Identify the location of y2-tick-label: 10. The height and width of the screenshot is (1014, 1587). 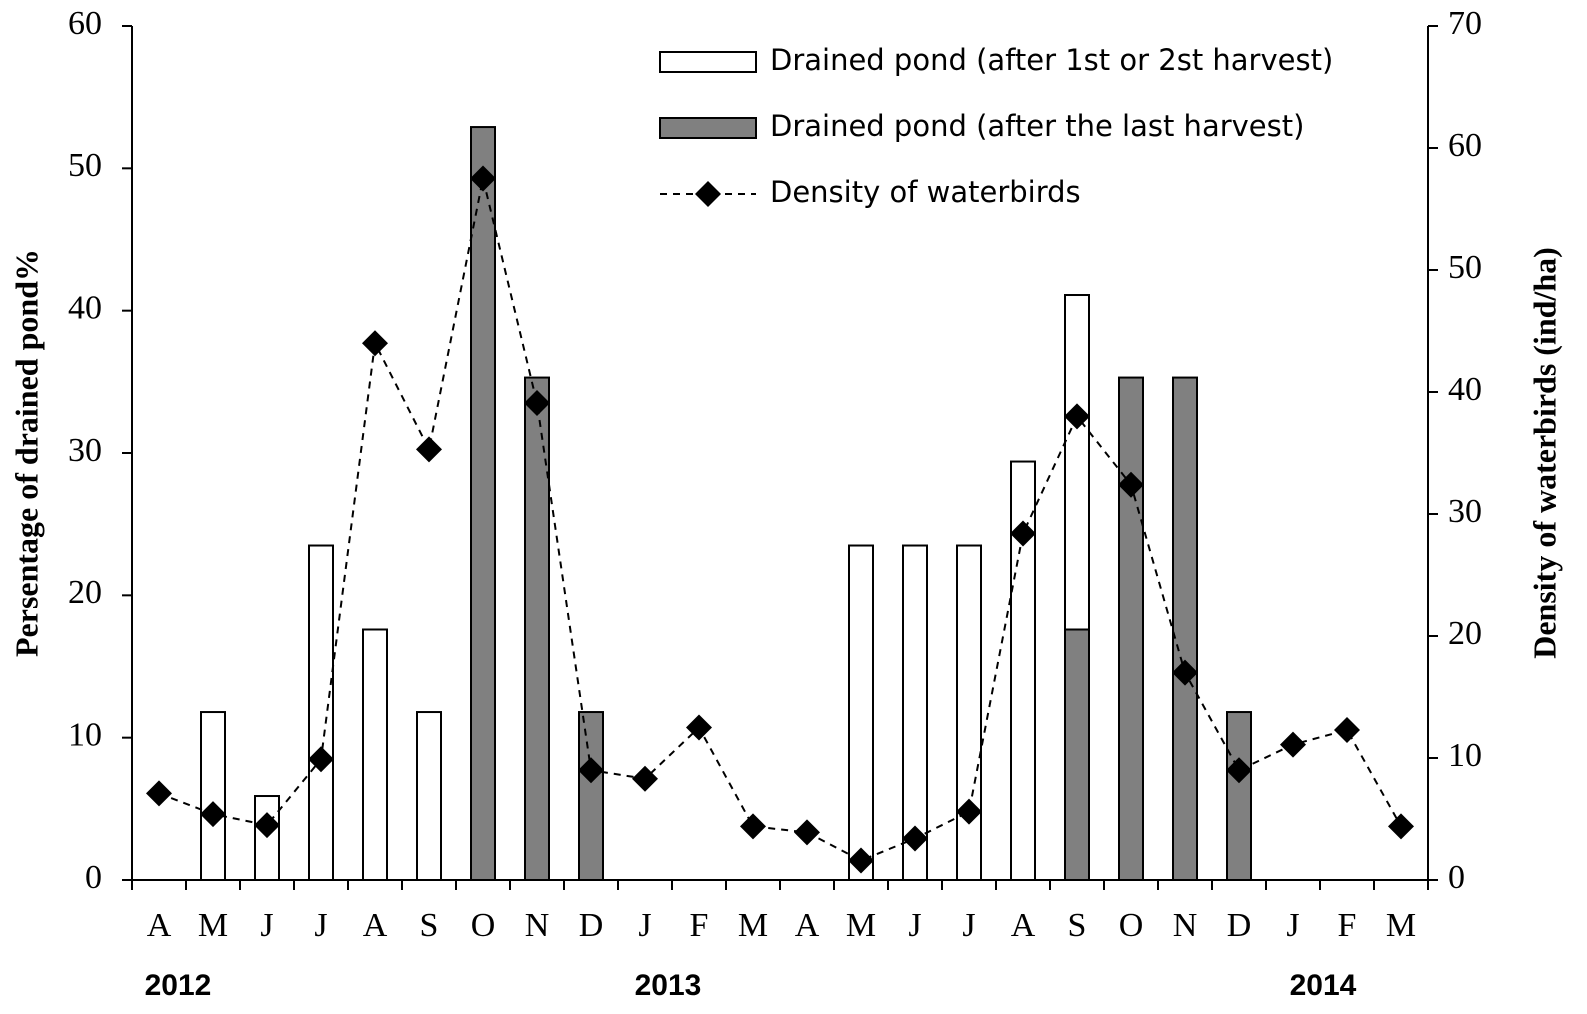
(1465, 755).